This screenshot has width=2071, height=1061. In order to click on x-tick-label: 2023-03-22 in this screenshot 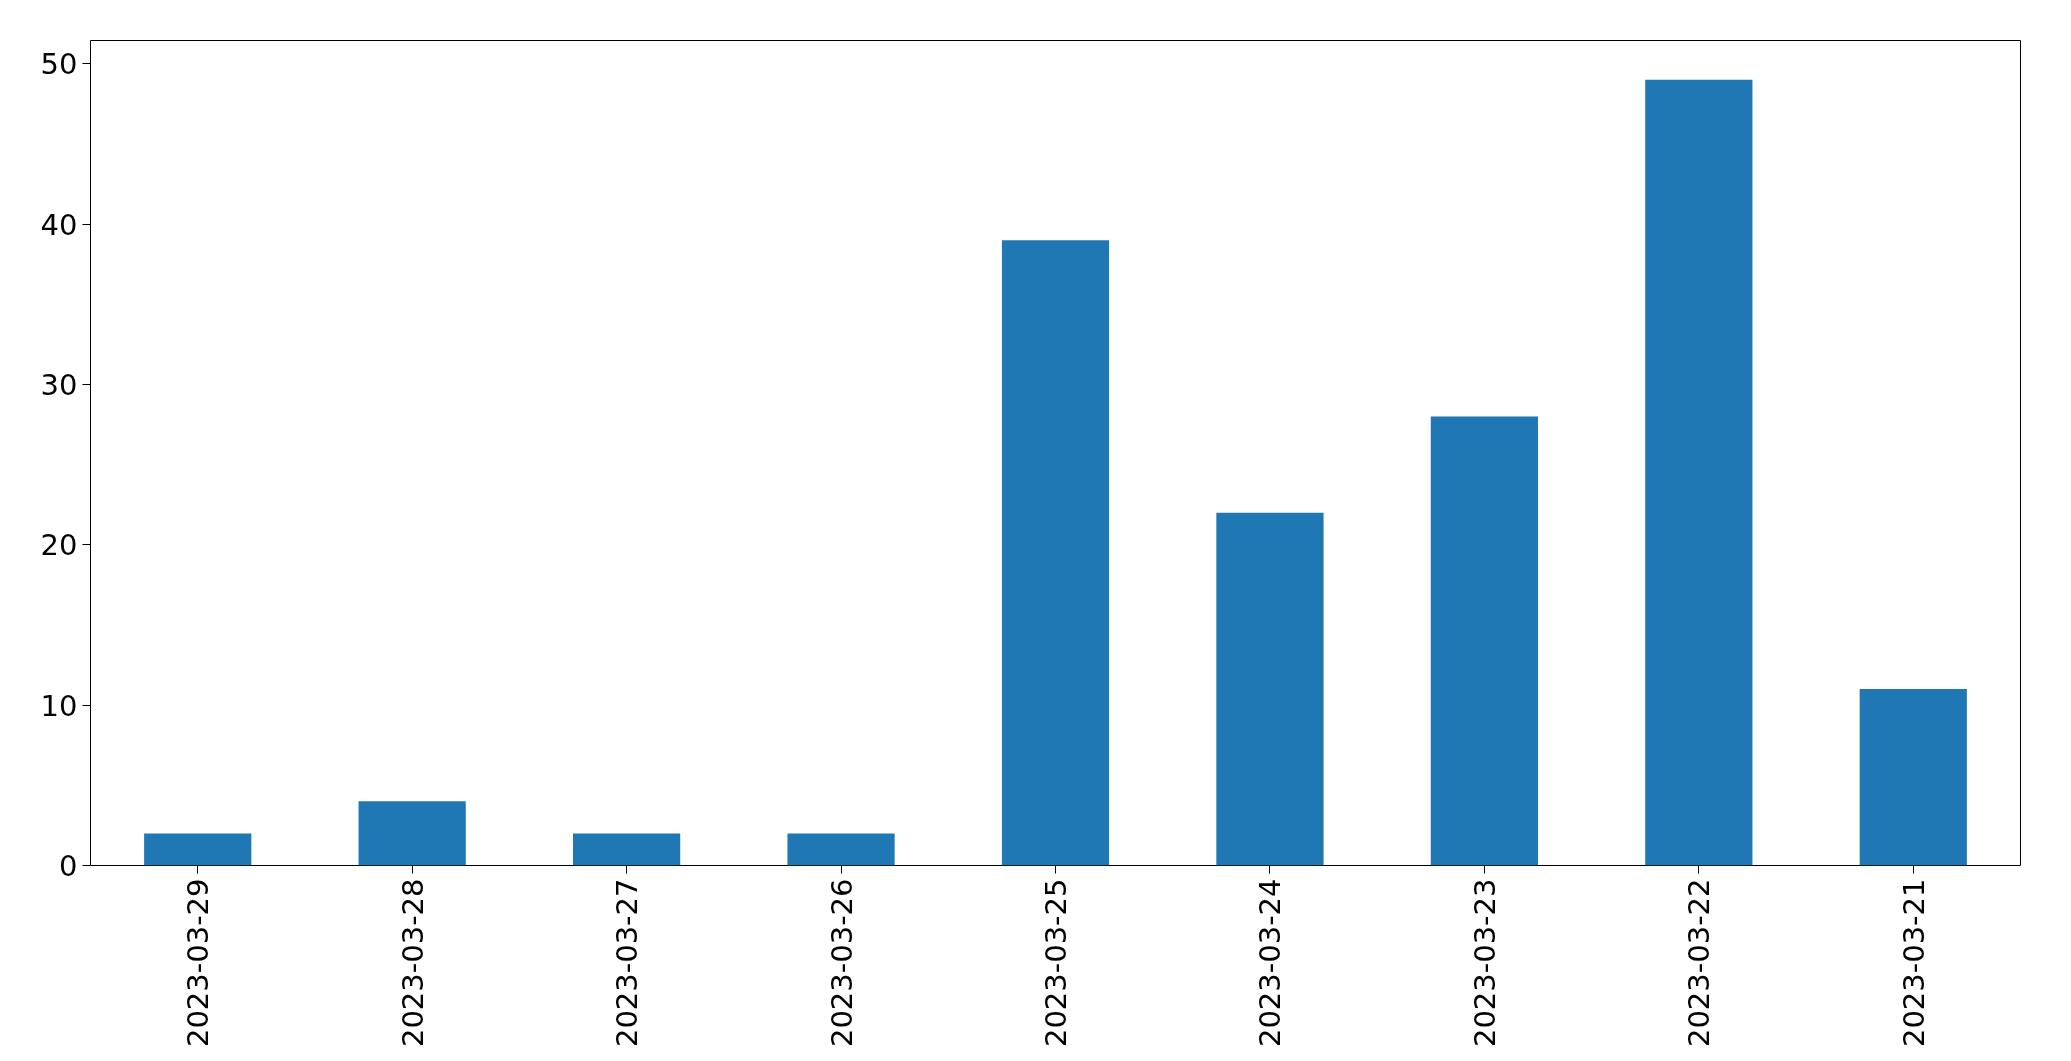, I will do `click(1699, 963)`.